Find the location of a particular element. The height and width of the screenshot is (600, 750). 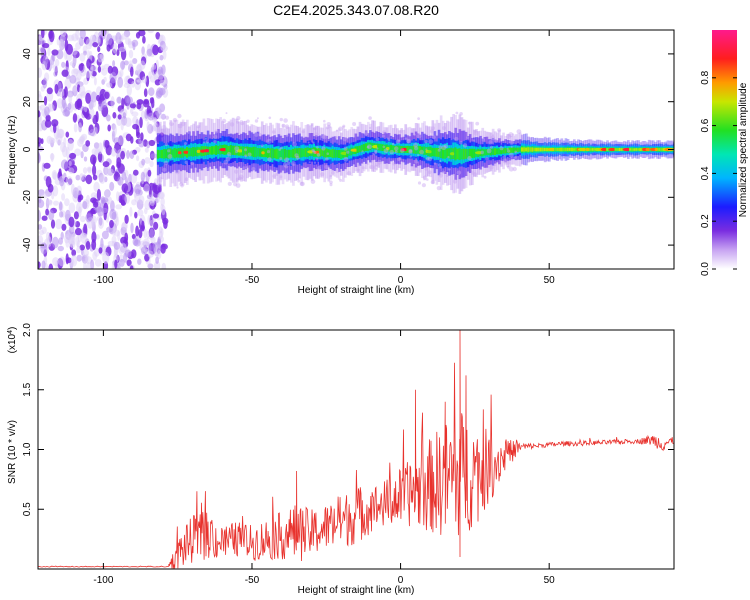

snr-x-tick-label: -50 is located at coordinates (252, 580).